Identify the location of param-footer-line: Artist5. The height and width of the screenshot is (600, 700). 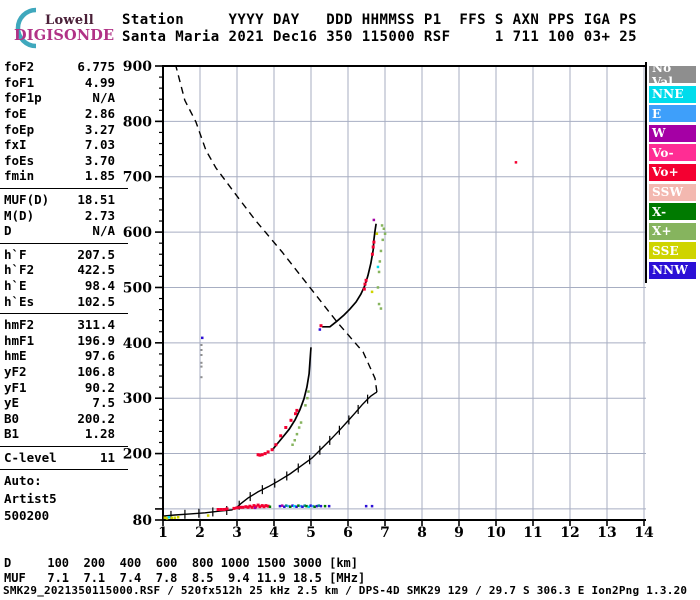
(30, 498).